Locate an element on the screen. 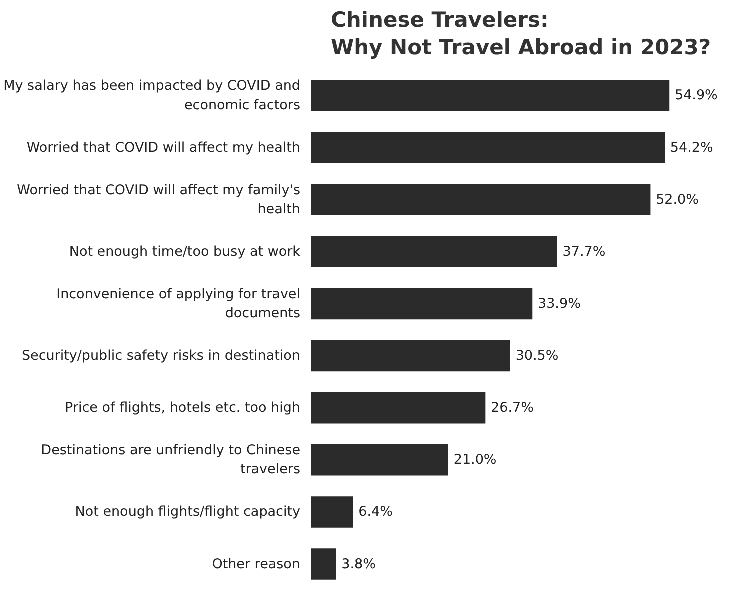 The image size is (744, 606). y-tick-label: Inconvenience of applying for travel documents is located at coordinates (178, 304).